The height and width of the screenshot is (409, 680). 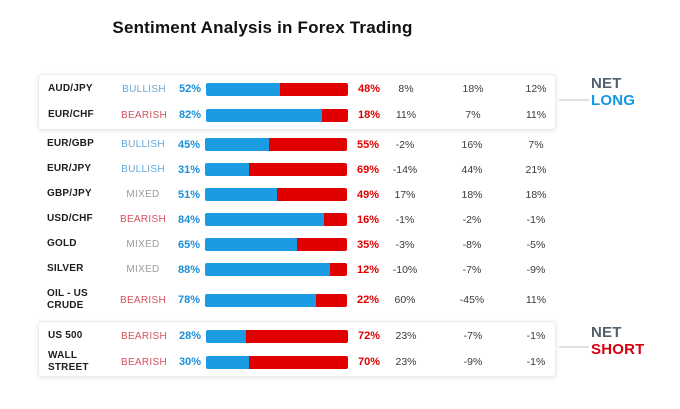 I want to click on instrument-label: SILVER, so click(x=65, y=269).